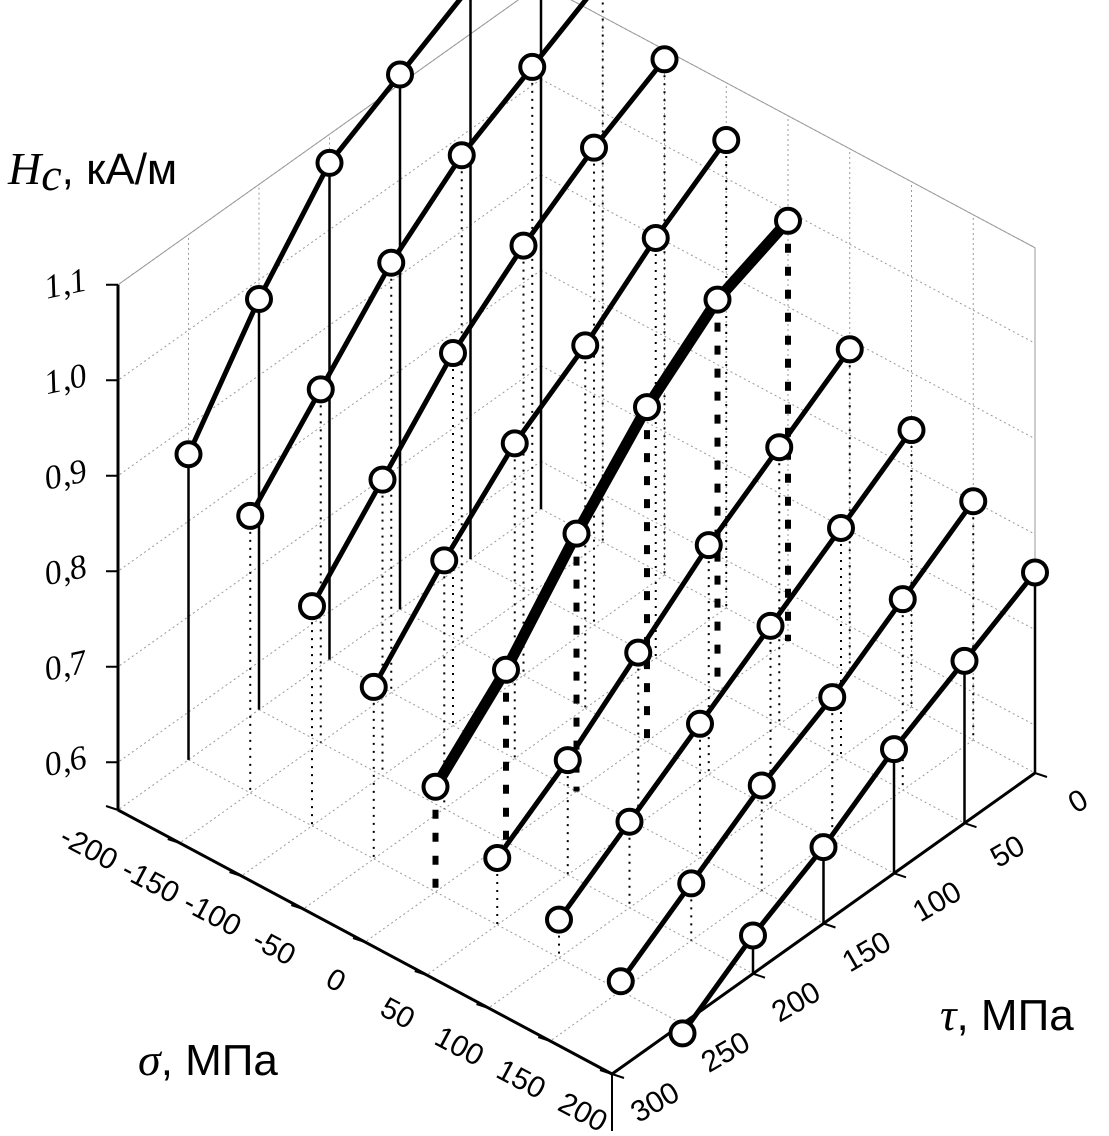  Describe the element at coordinates (92, 171) in the screenshot. I see `z-axis-title: Hc, кА/м` at that location.